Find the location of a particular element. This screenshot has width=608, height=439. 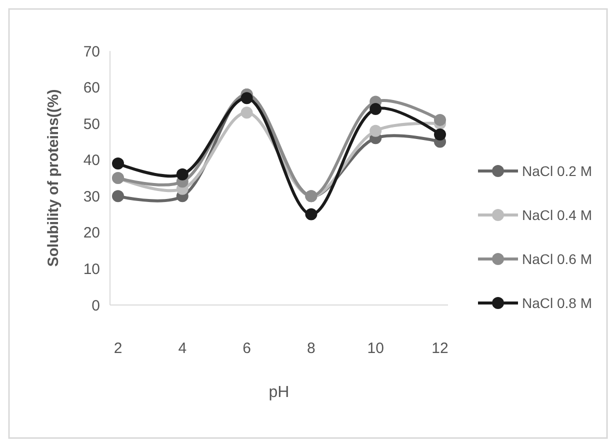

x-tick-label: 8 is located at coordinates (311, 348).